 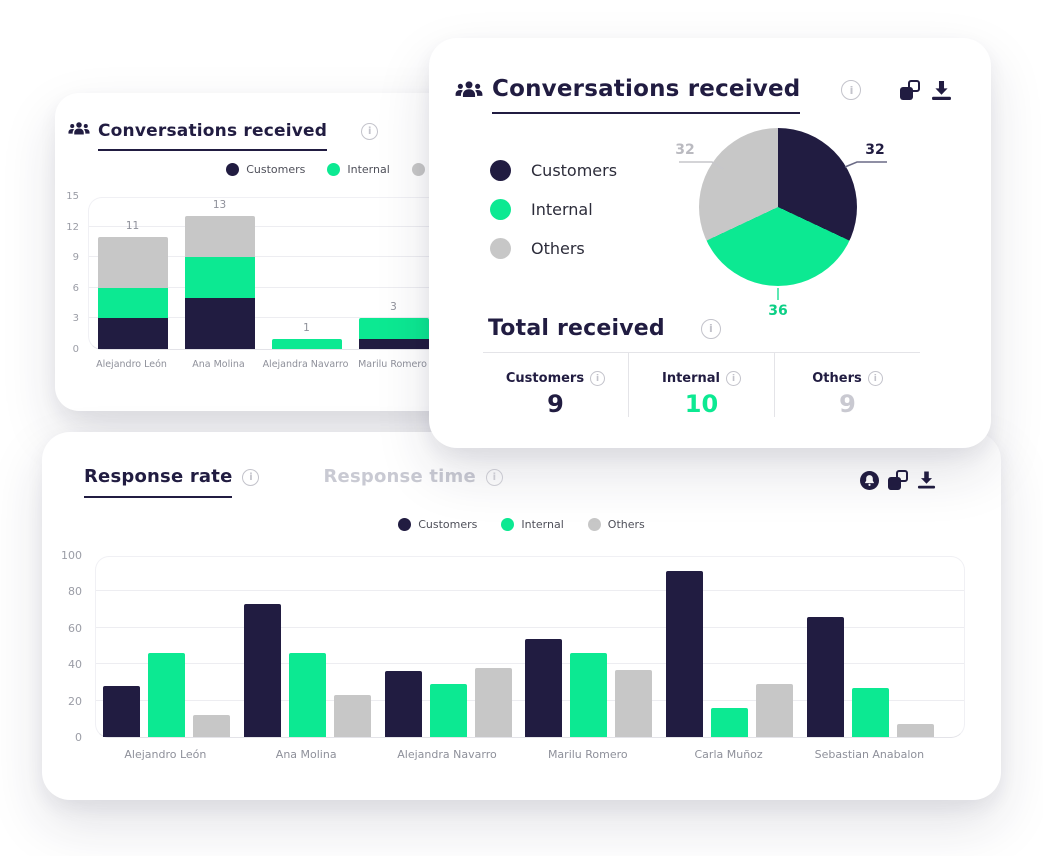 What do you see at coordinates (545, 378) in the screenshot?
I see `total-label: Customers` at bounding box center [545, 378].